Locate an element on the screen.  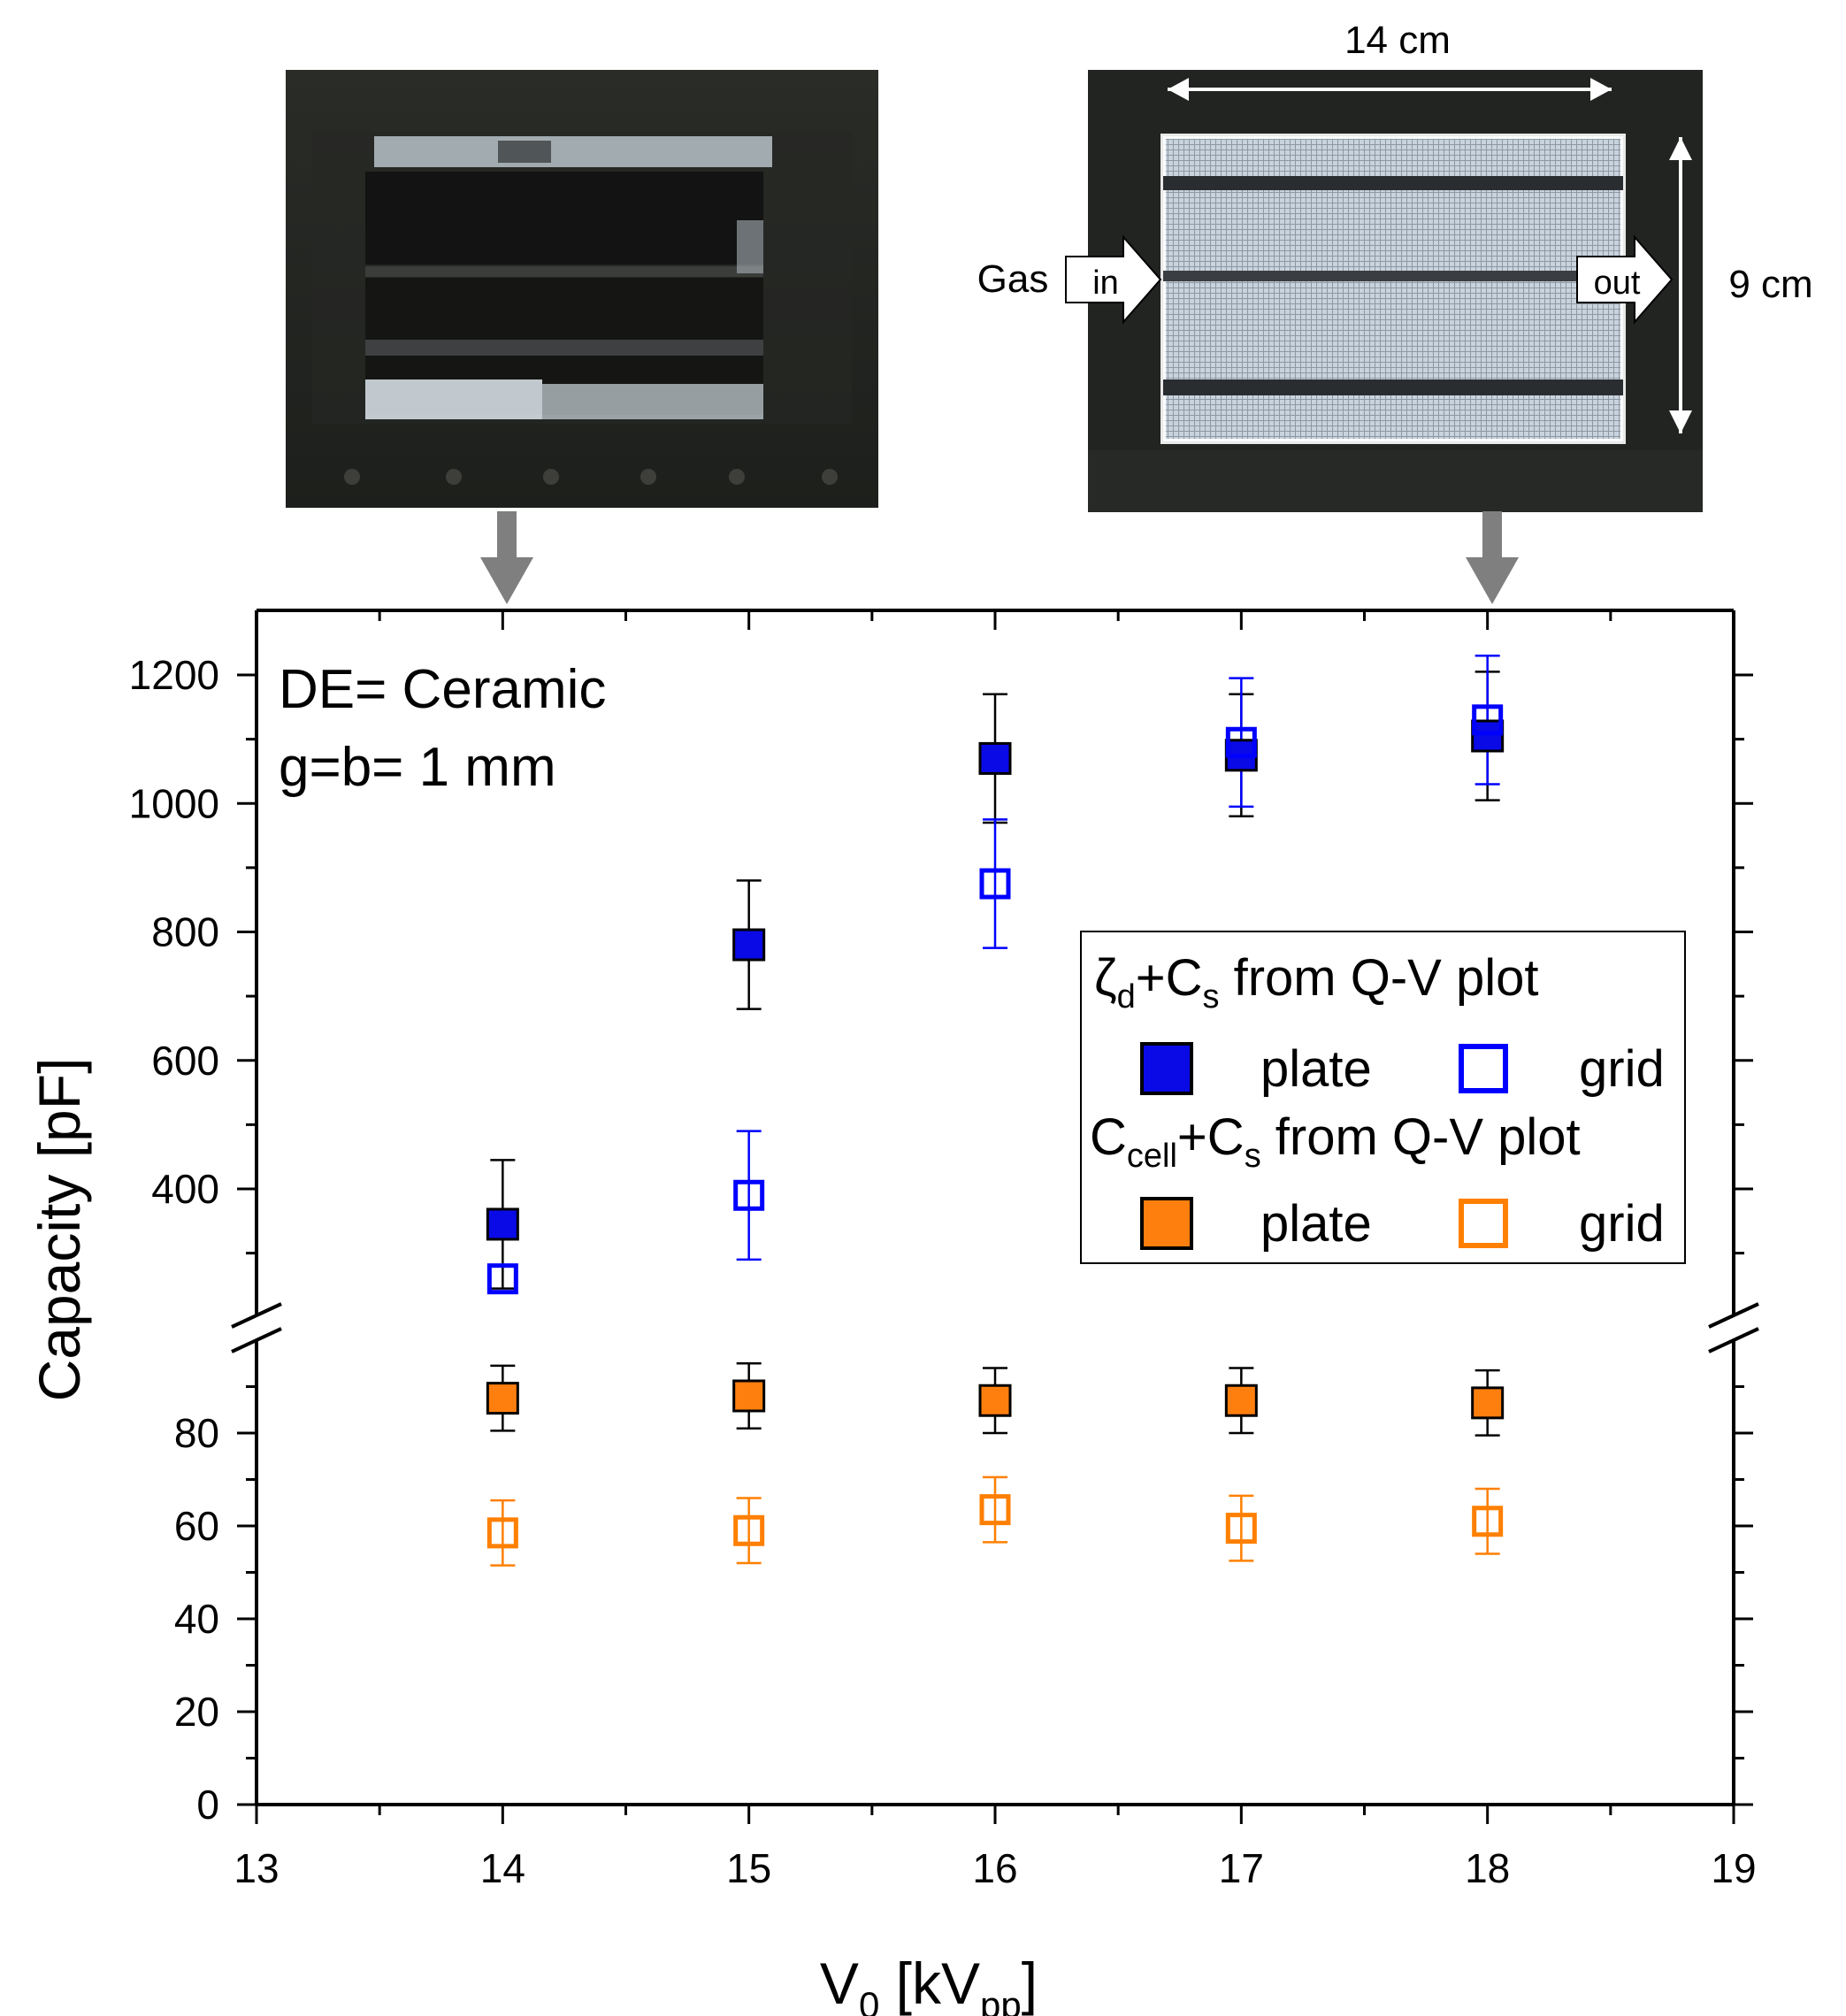
left-link-arrow-shaft is located at coordinates (507, 535).